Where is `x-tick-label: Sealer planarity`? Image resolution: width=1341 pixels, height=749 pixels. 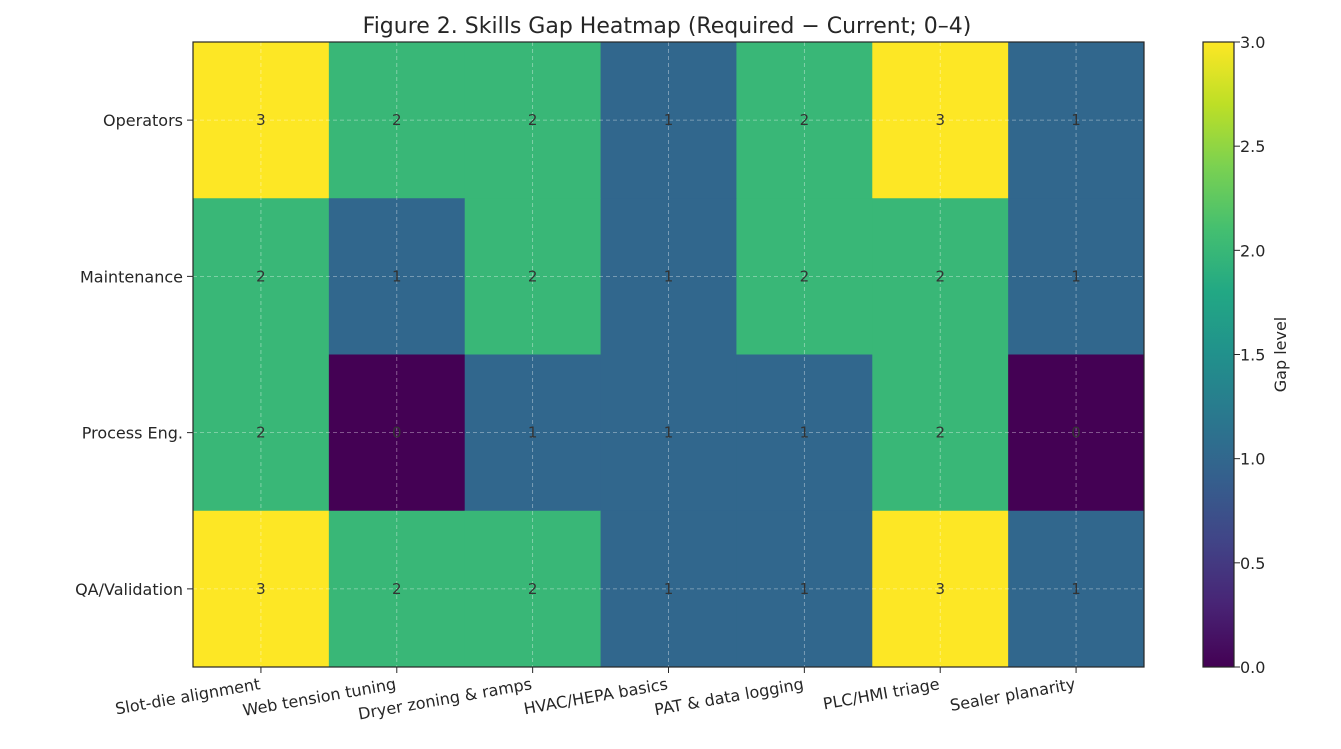
x-tick-label: Sealer planarity is located at coordinates (1013, 694).